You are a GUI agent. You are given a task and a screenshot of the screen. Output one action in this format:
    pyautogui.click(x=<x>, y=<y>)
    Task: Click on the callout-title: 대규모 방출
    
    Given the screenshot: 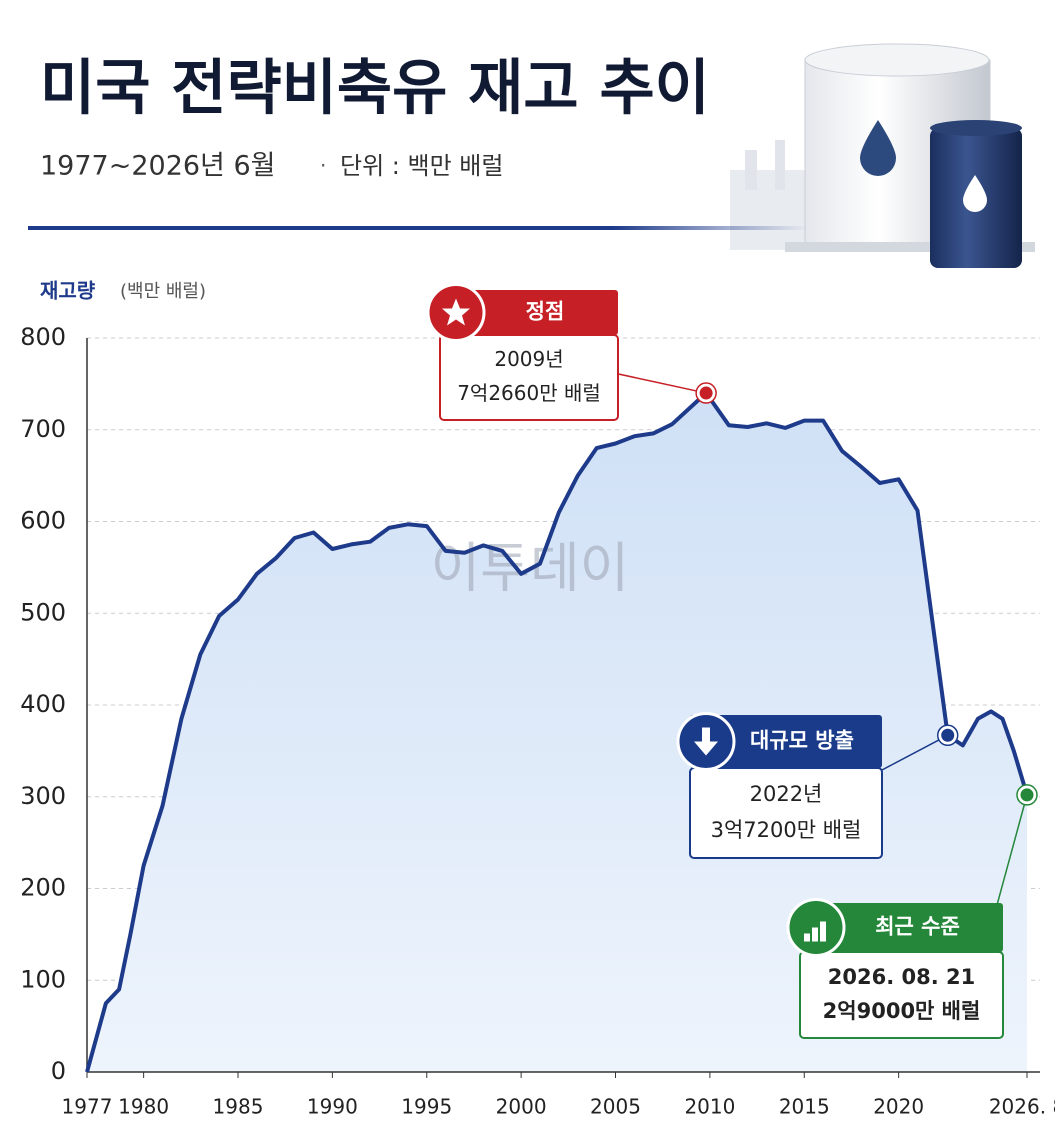 What is the action you would take?
    pyautogui.click(x=802, y=741)
    